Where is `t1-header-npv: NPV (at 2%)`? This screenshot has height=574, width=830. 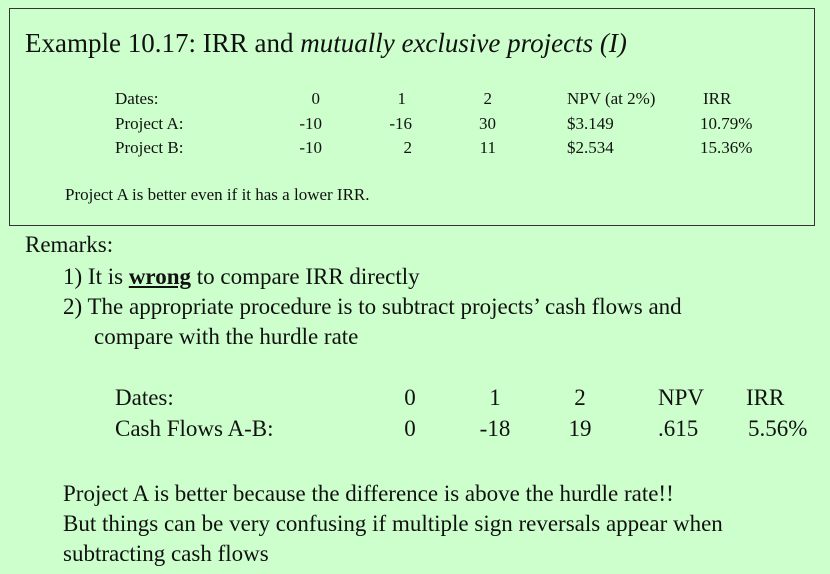
t1-header-npv: NPV (at 2%) is located at coordinates (611, 98).